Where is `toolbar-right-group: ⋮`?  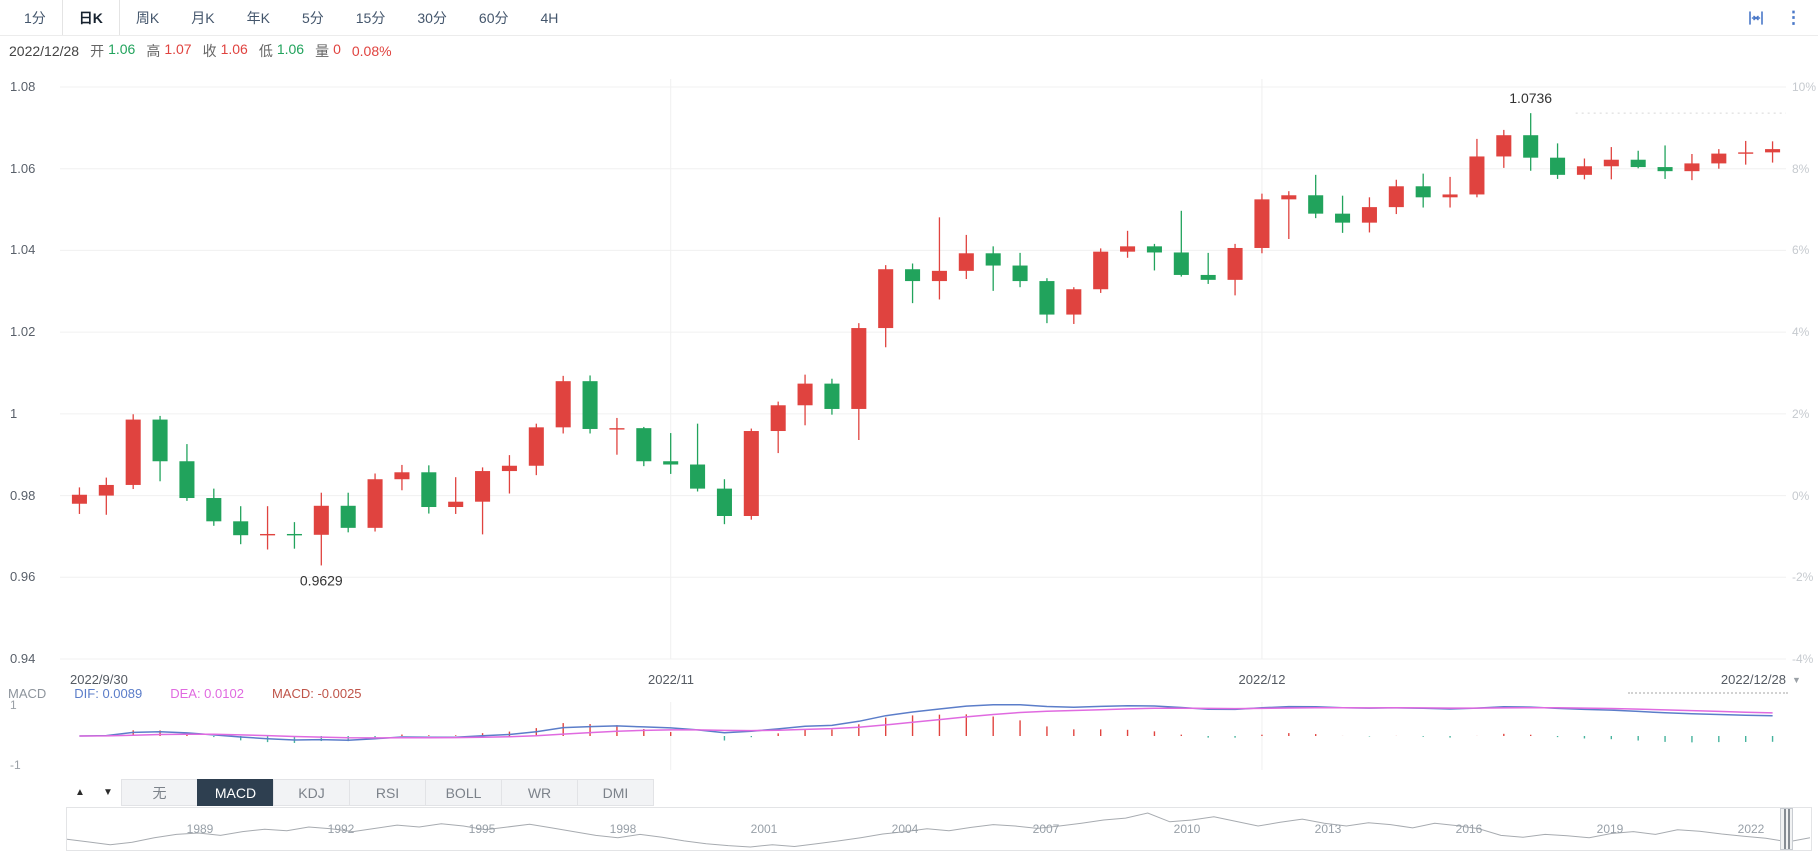
toolbar-right-group: ⋮ is located at coordinates (1782, 17).